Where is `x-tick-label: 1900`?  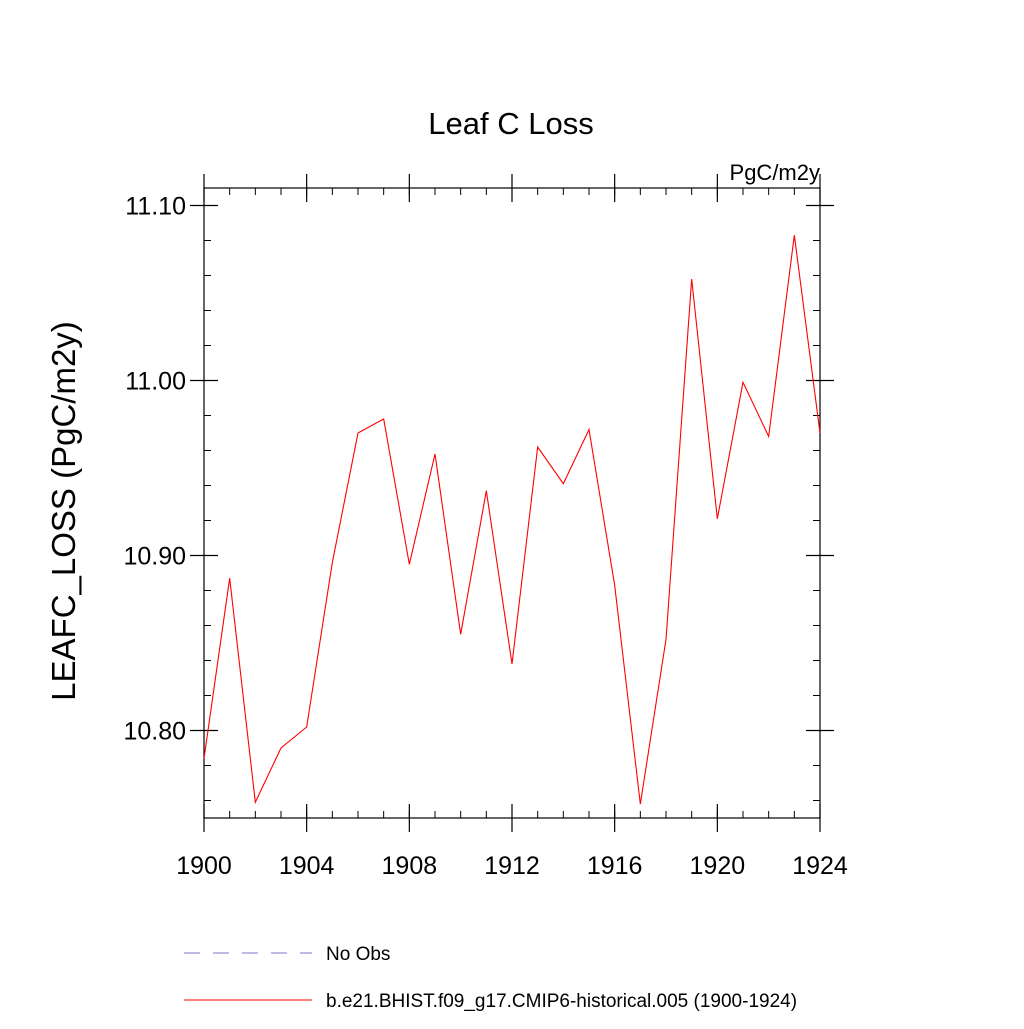 x-tick-label: 1900 is located at coordinates (204, 866).